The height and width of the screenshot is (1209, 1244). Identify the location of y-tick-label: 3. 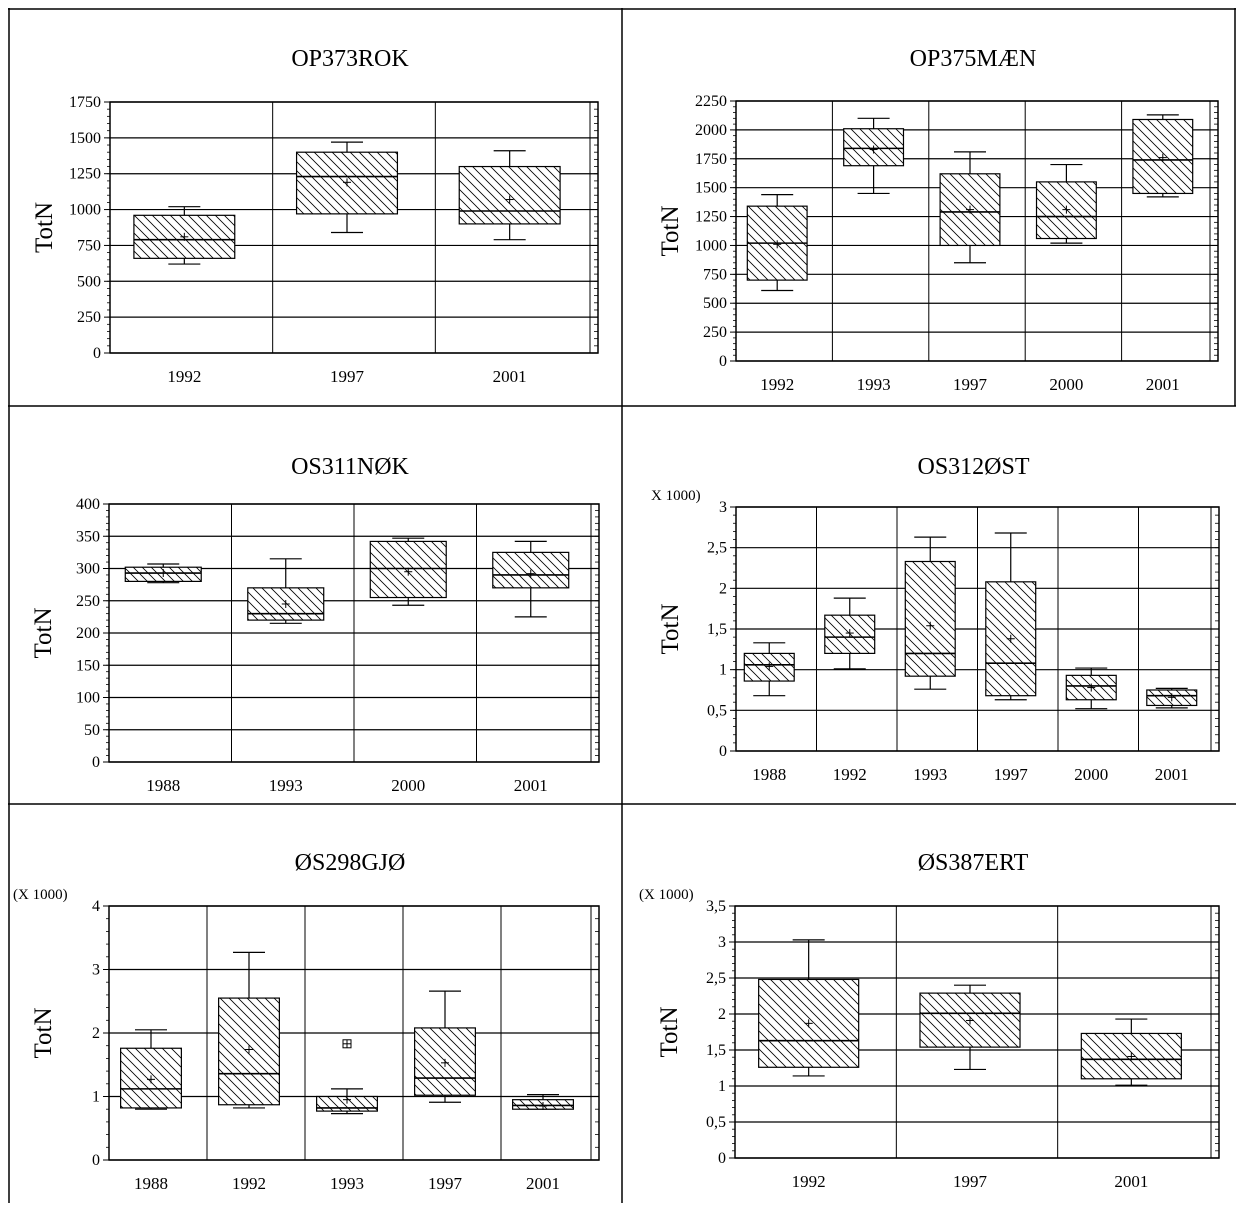
(723, 507).